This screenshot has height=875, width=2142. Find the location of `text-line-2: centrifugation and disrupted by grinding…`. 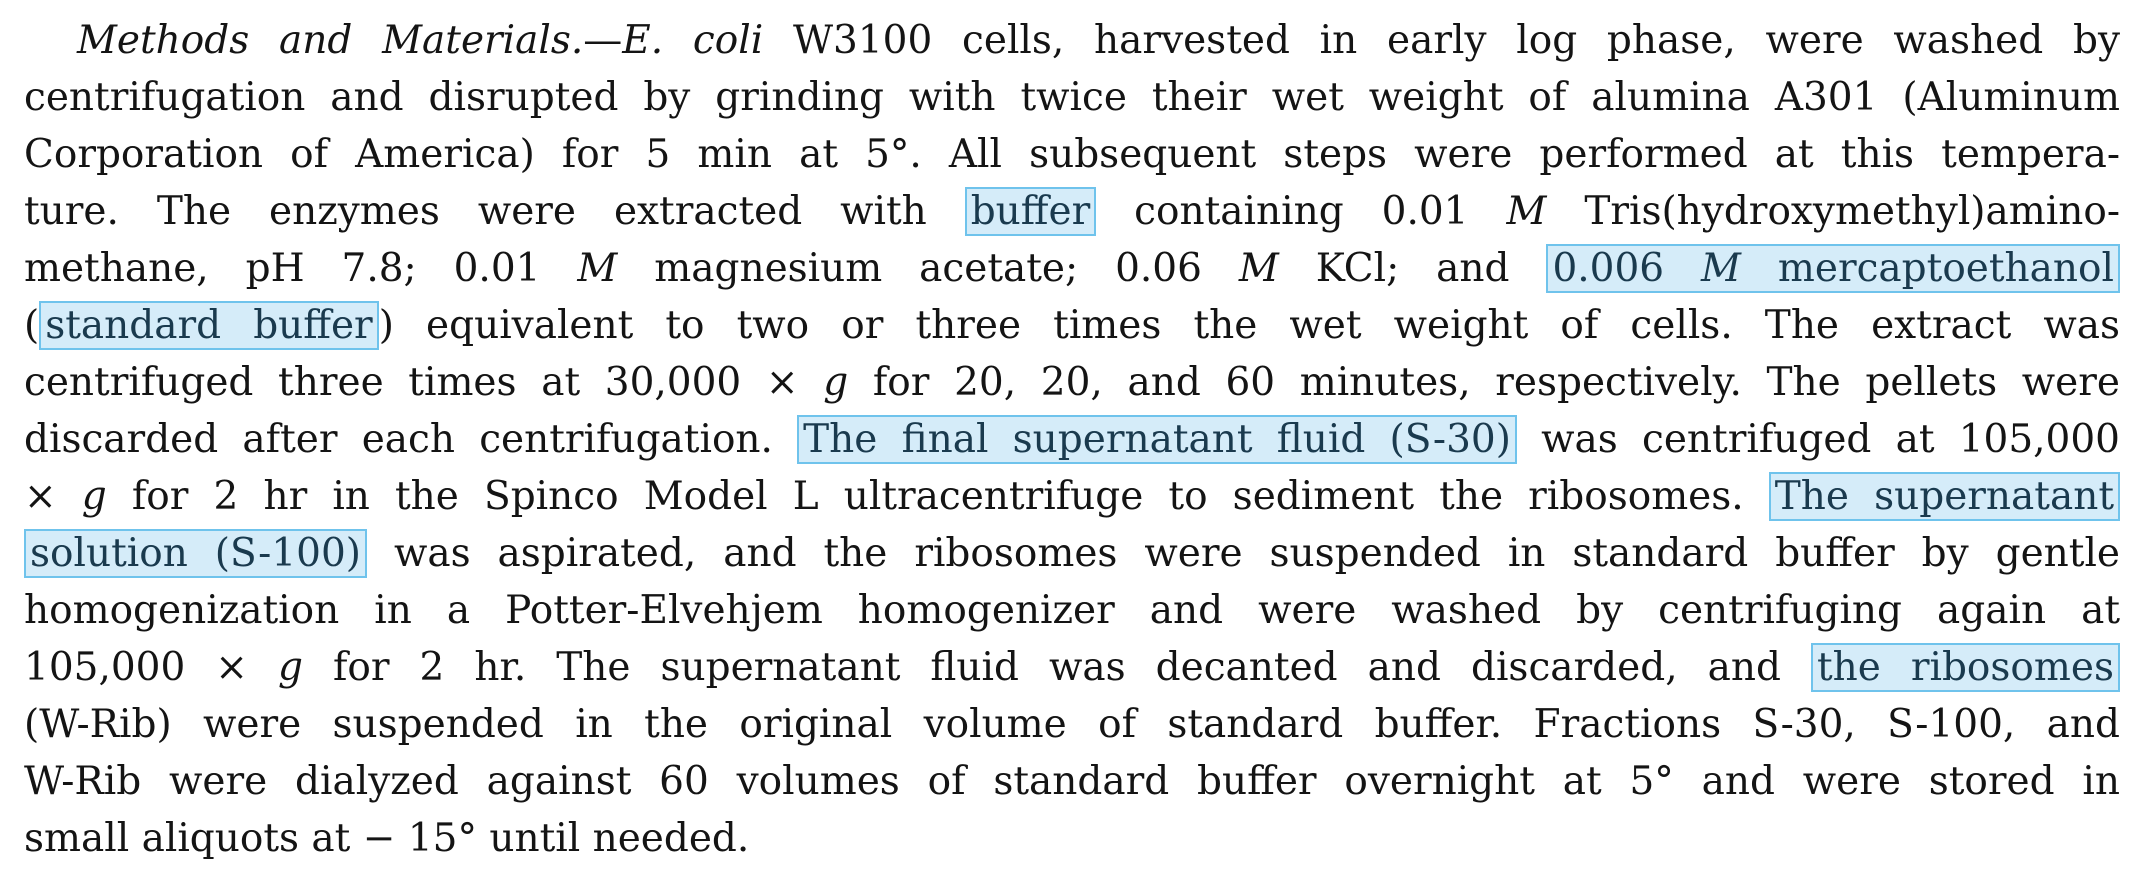

text-line-2: centrifugation and disrupted by grinding… is located at coordinates (1072, 97).